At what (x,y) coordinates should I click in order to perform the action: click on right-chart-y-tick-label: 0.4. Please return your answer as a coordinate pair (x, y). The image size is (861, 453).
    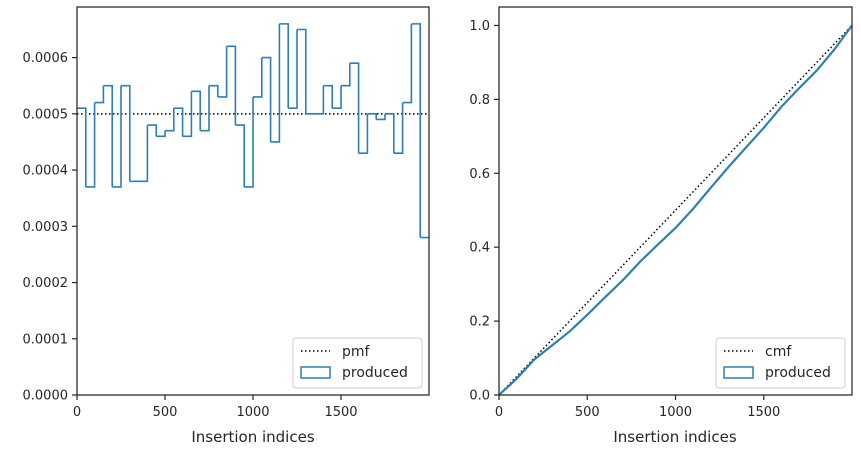
    Looking at the image, I should click on (479, 248).